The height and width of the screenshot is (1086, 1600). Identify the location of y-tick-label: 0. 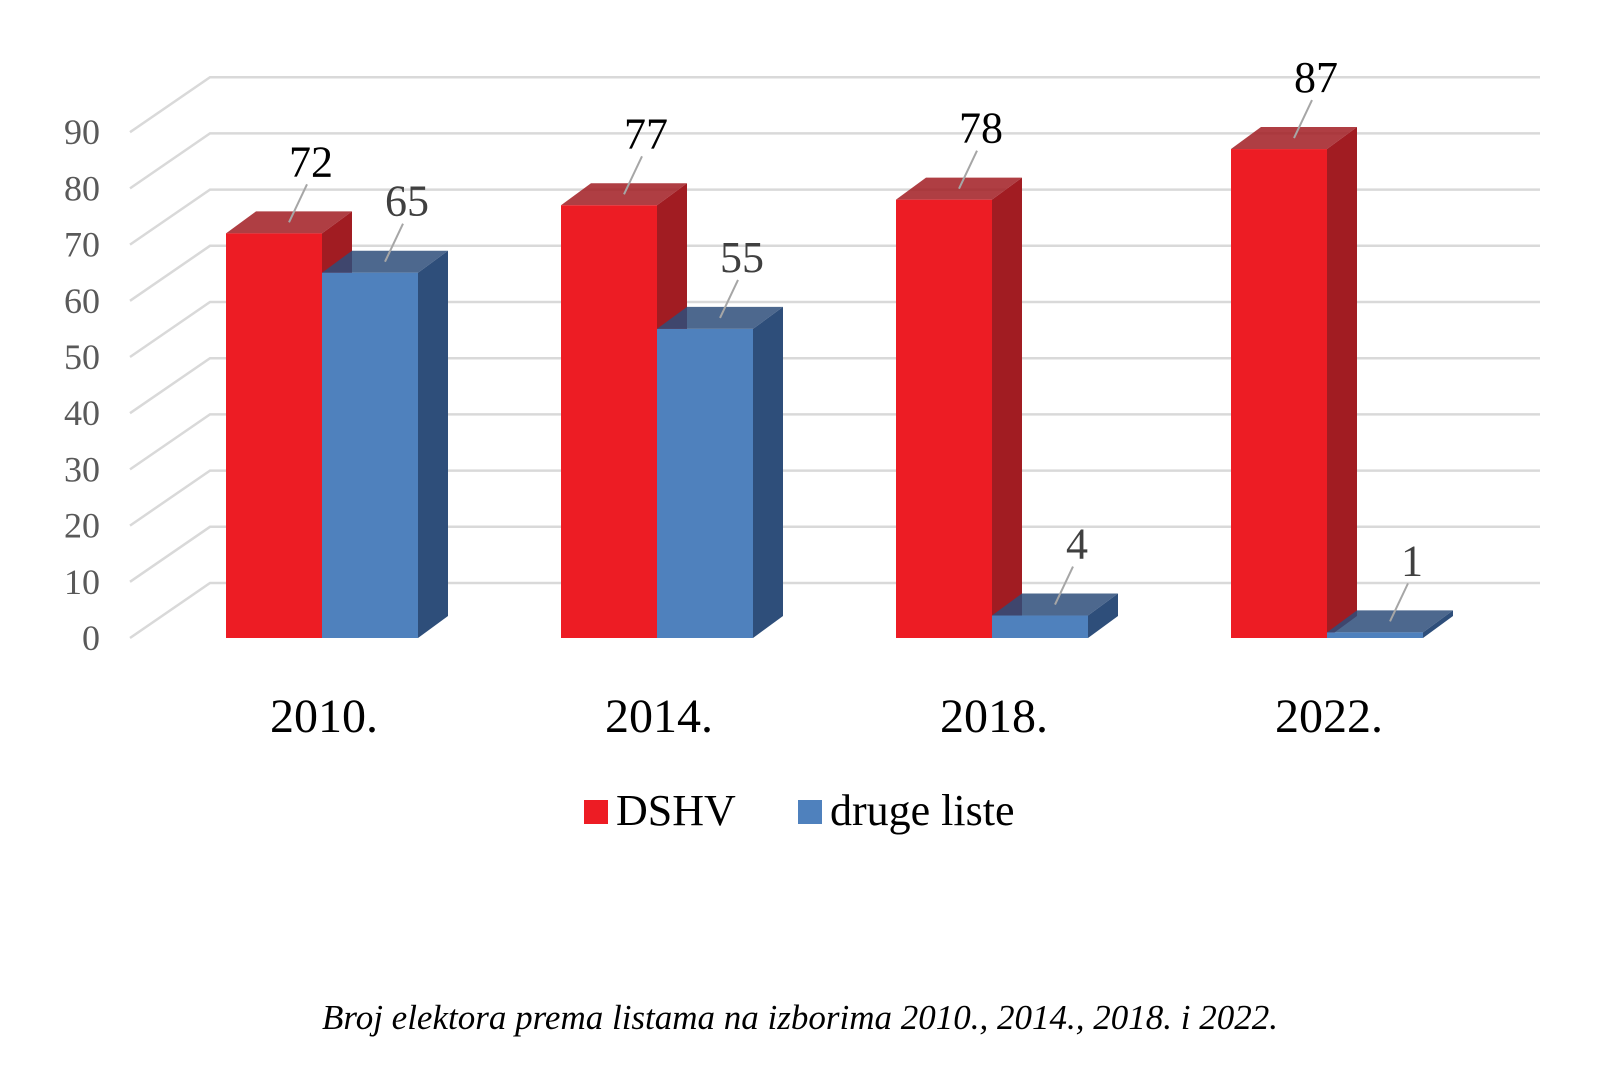
(91, 638).